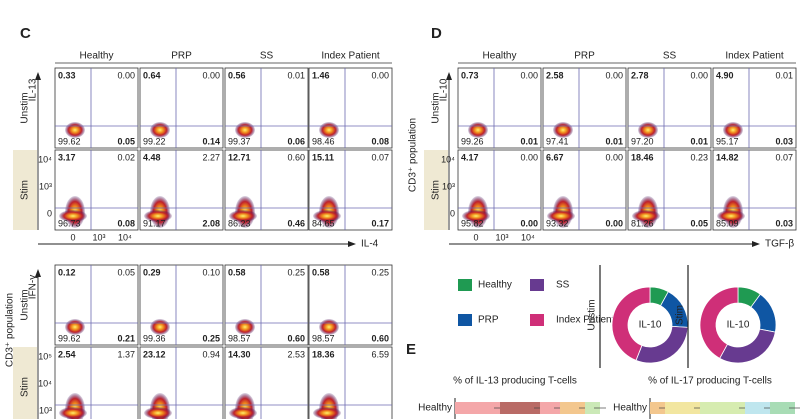 The height and width of the screenshot is (419, 800). Describe the element at coordinates (727, 223) in the screenshot. I see `quadrant-value: 85.09` at that location.